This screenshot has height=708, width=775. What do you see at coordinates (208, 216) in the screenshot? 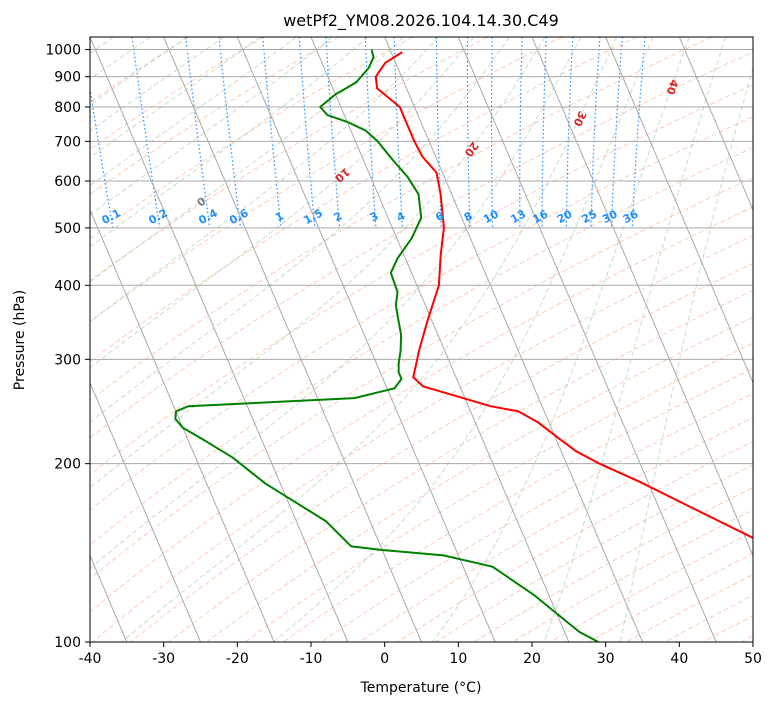
I see `mixing-ratio-label: 0.4` at bounding box center [208, 216].